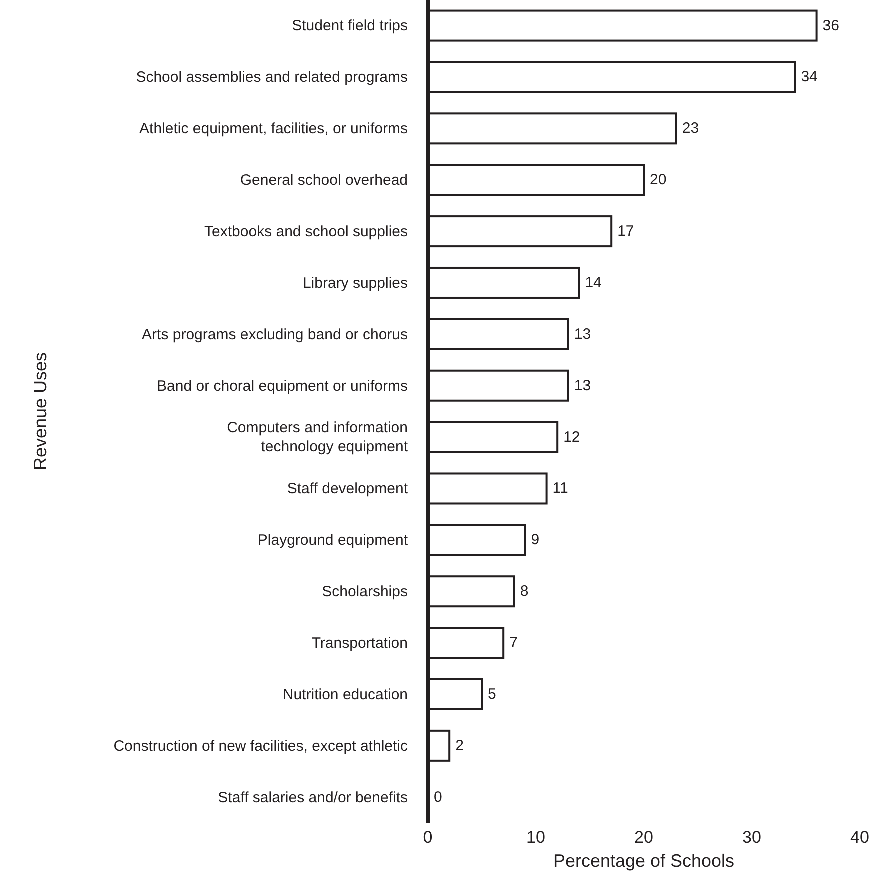 The height and width of the screenshot is (875, 877). What do you see at coordinates (831, 25) in the screenshot?
I see `data-label: 36` at bounding box center [831, 25].